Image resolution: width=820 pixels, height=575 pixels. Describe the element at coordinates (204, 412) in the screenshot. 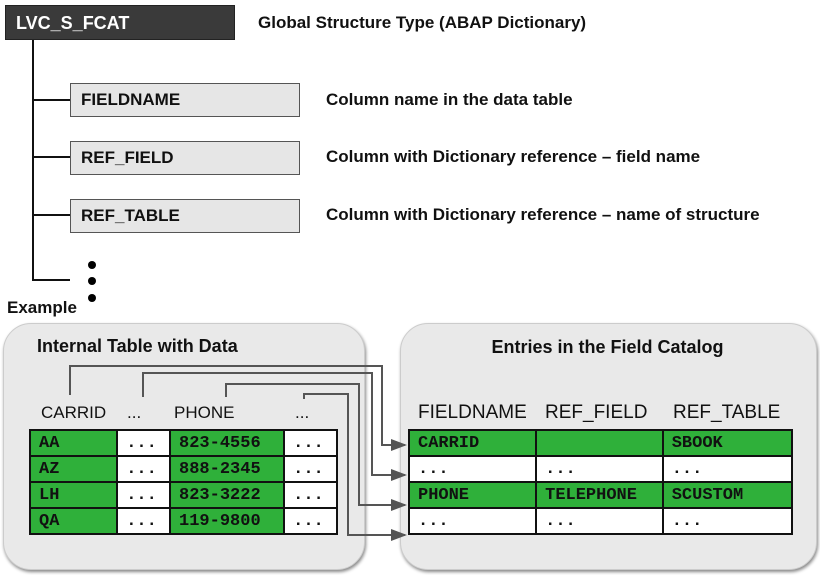

I see `column-header: PHONE` at that location.